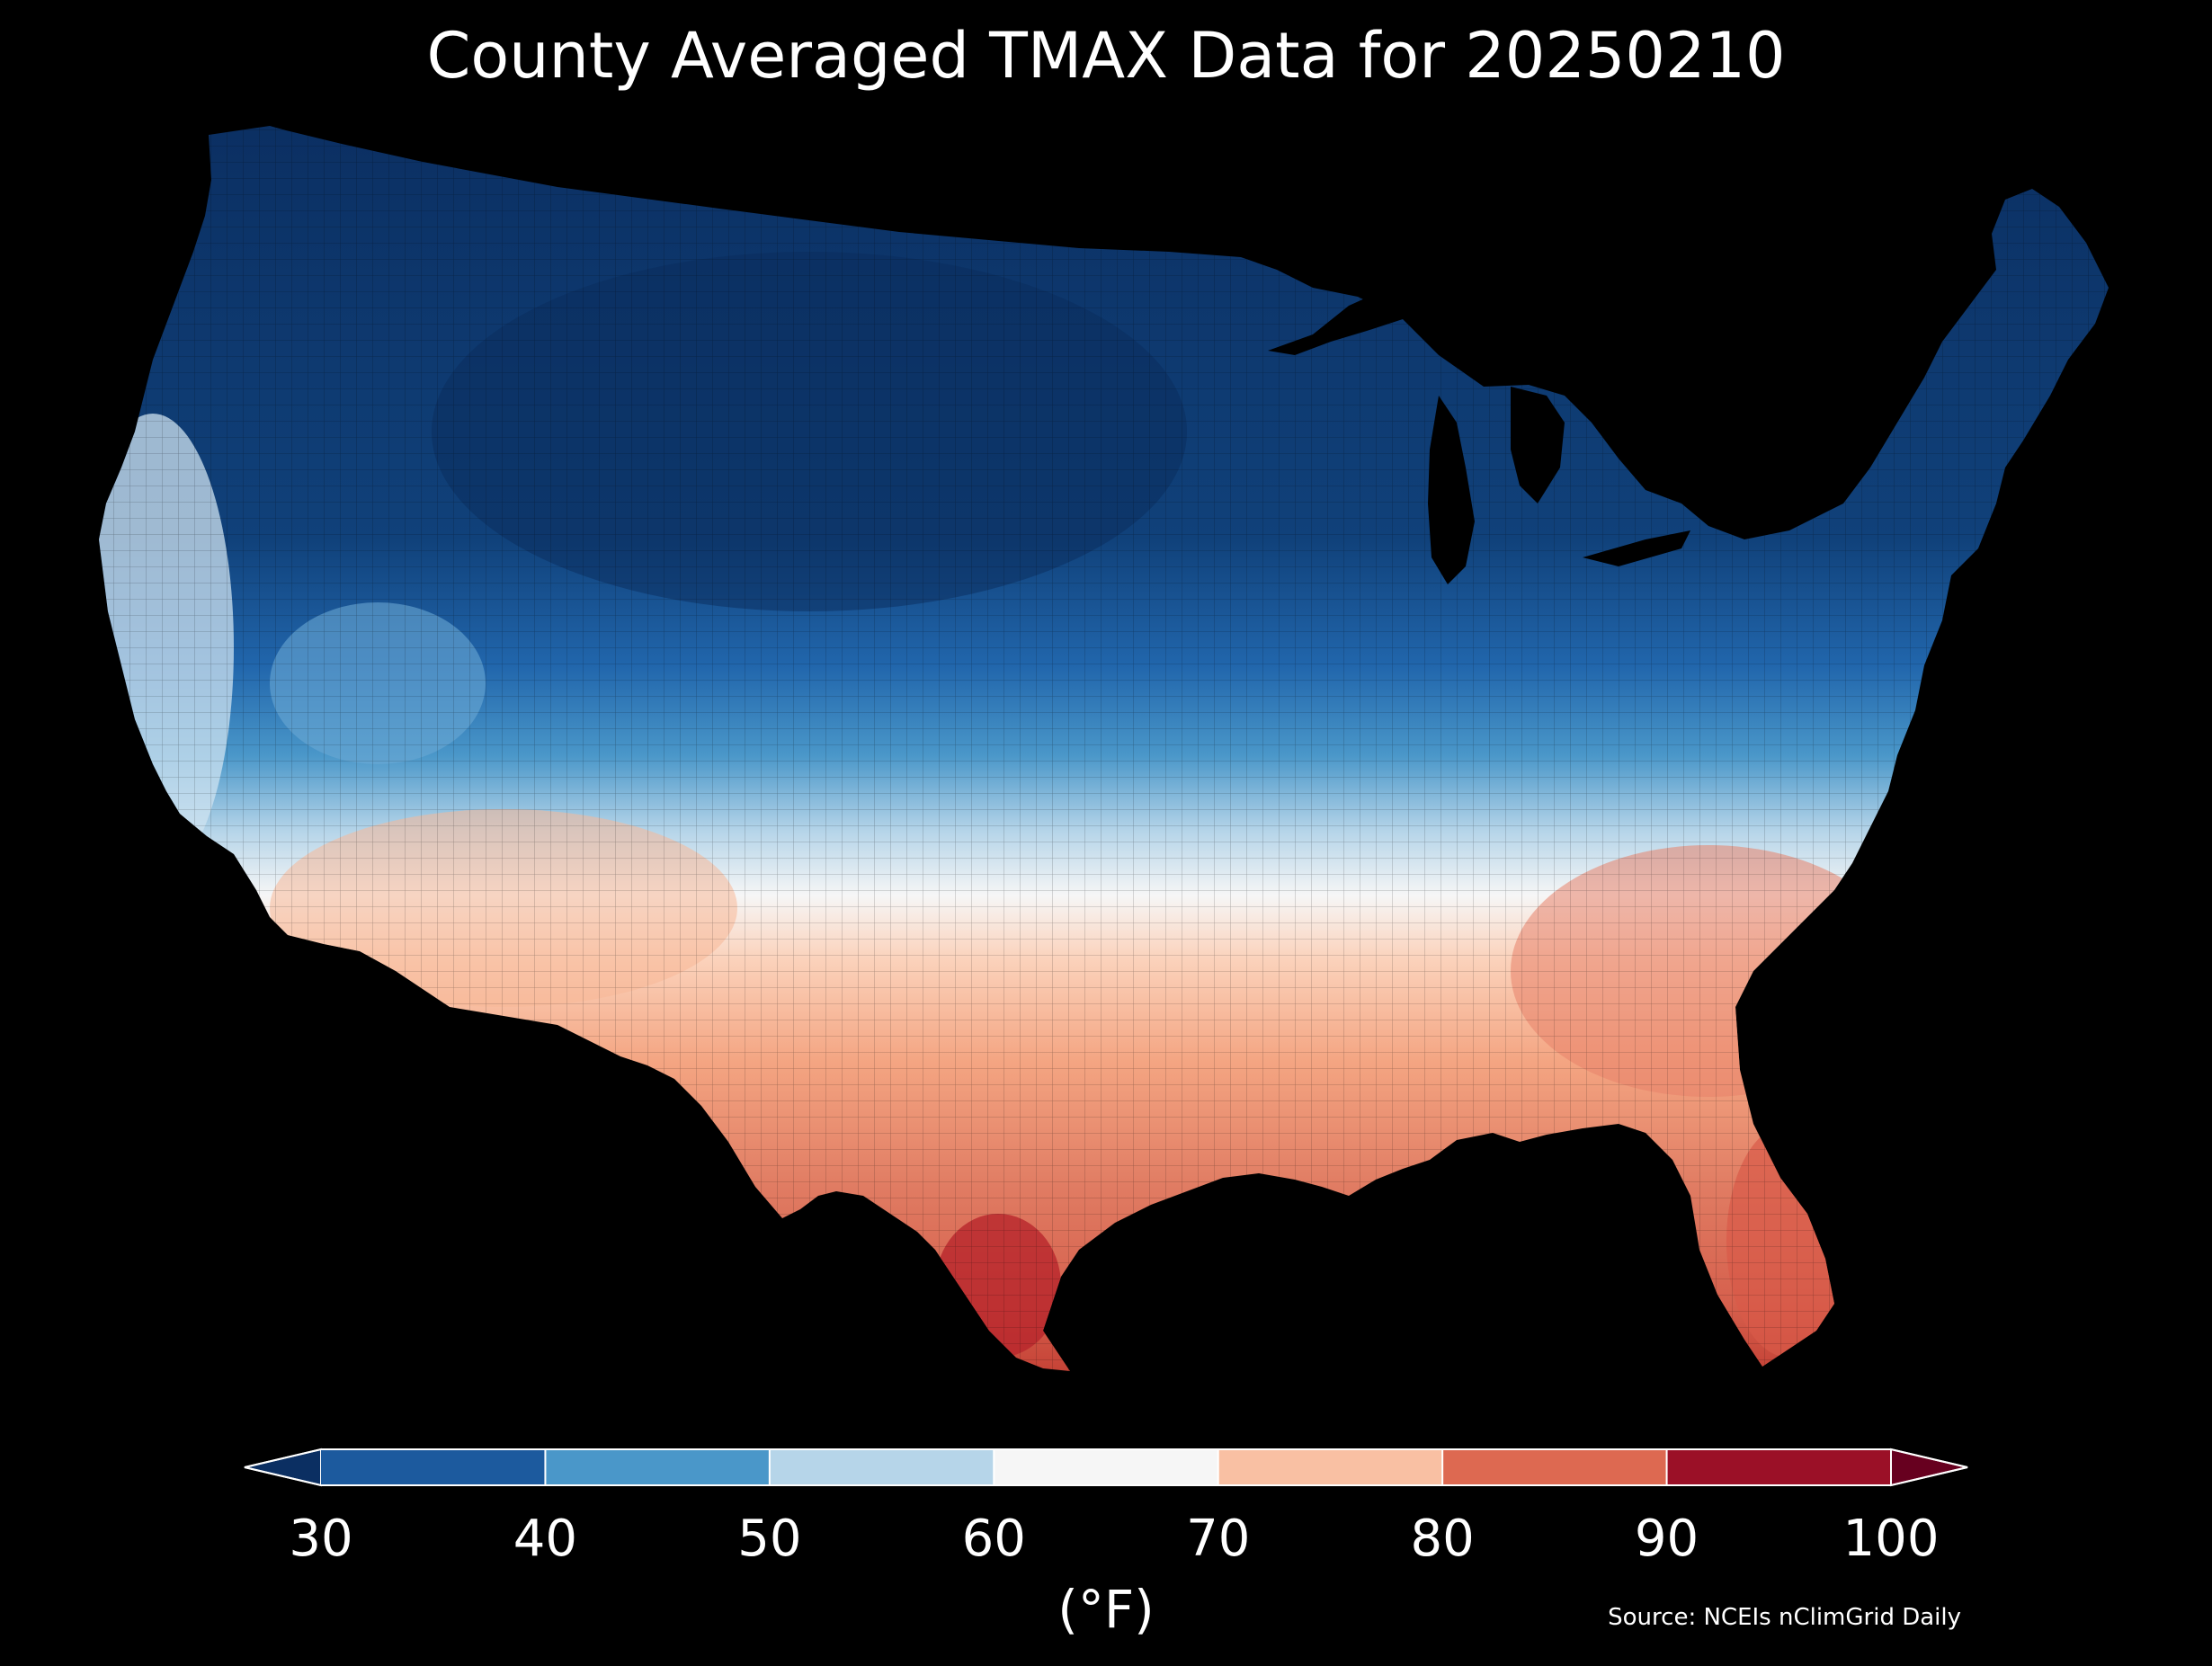 The width and height of the screenshot is (2212, 1666). I want to click on colorbar-bins, so click(1106, 1467).